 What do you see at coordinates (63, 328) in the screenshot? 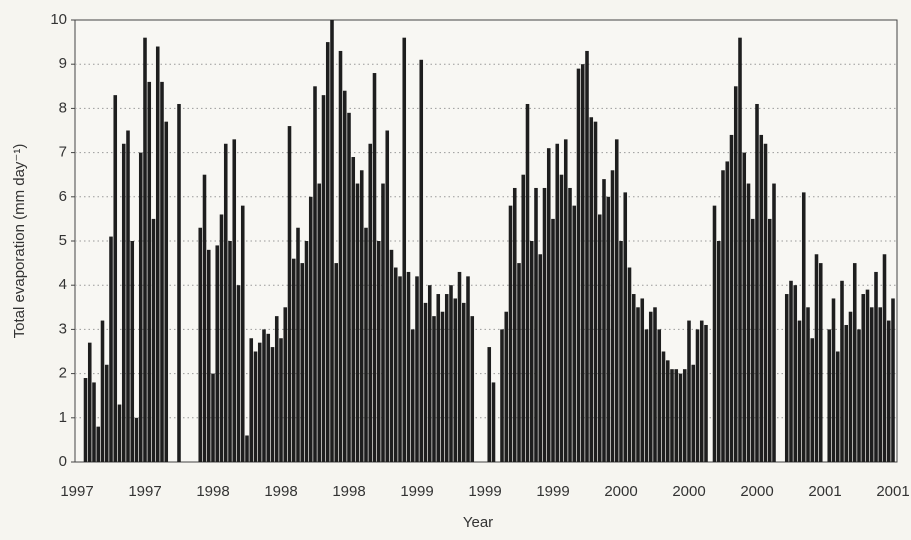
I see `y-tick-label: 3` at bounding box center [63, 328].